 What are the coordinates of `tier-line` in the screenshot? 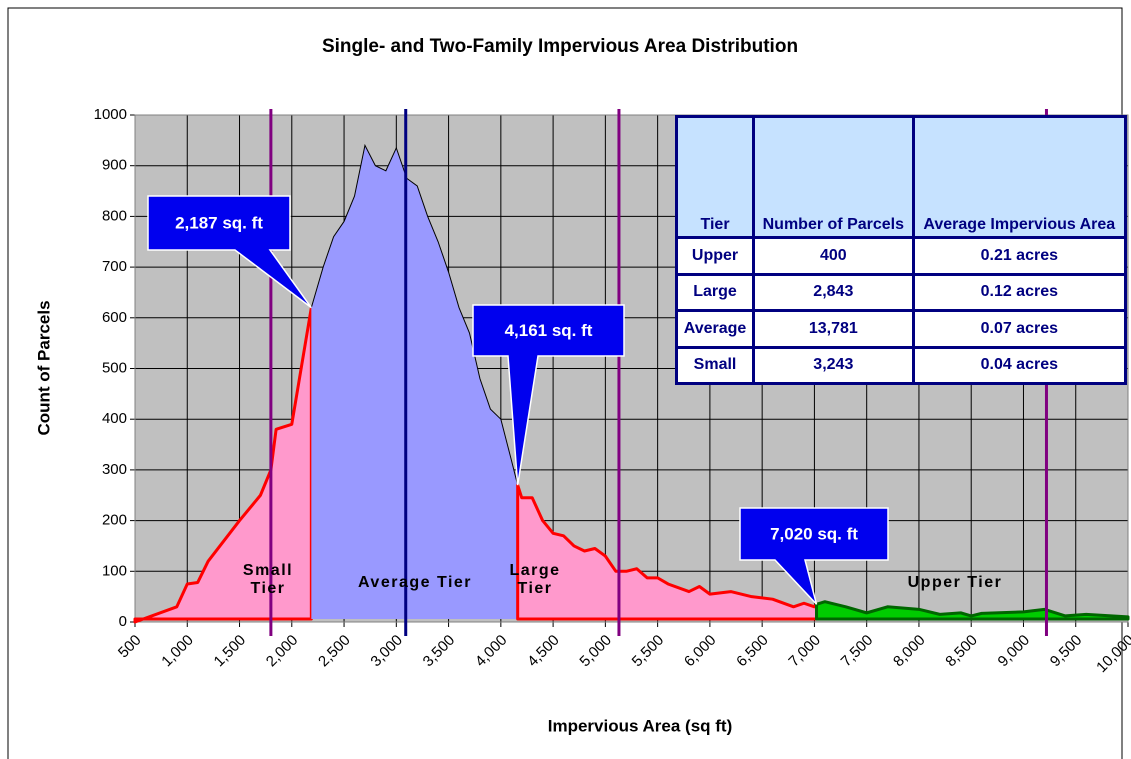 It's located at (414, 314).